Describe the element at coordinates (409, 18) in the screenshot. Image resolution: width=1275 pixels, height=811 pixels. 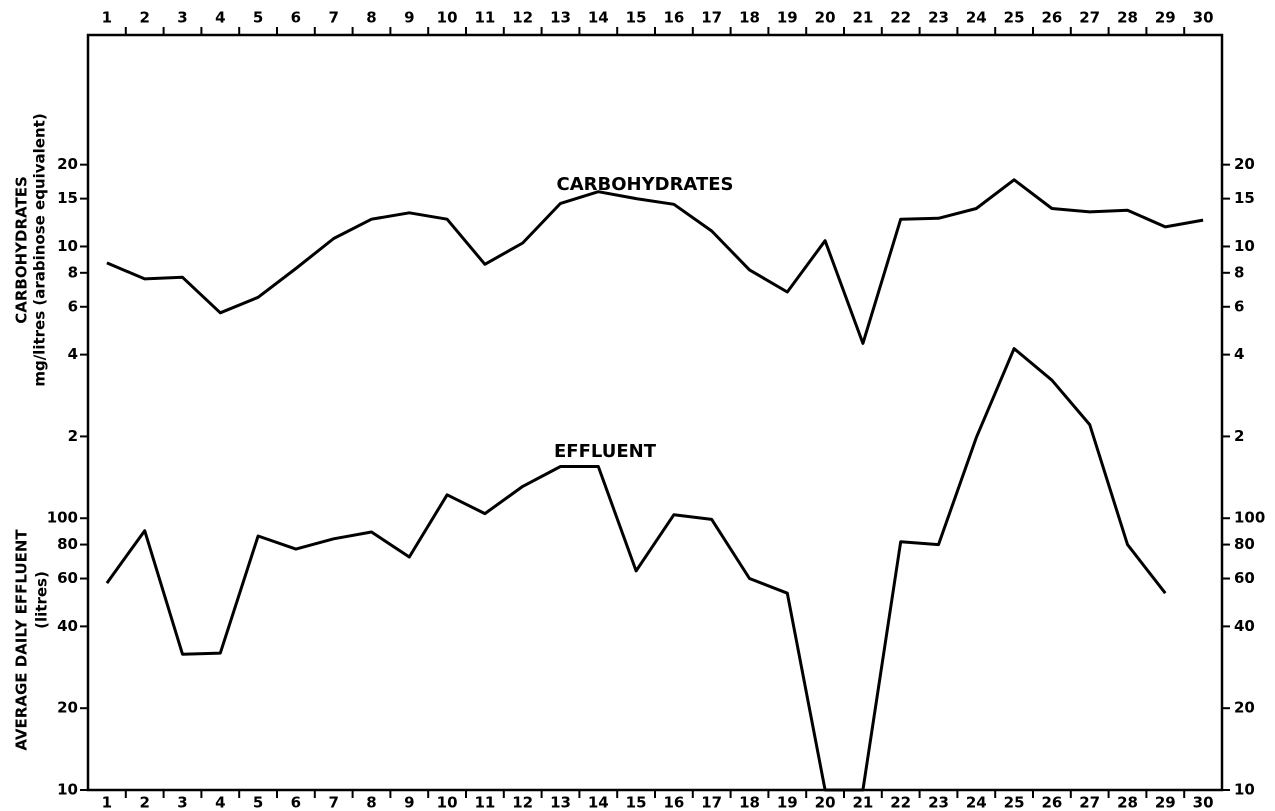
I see `x-tick-label-top: 9` at that location.